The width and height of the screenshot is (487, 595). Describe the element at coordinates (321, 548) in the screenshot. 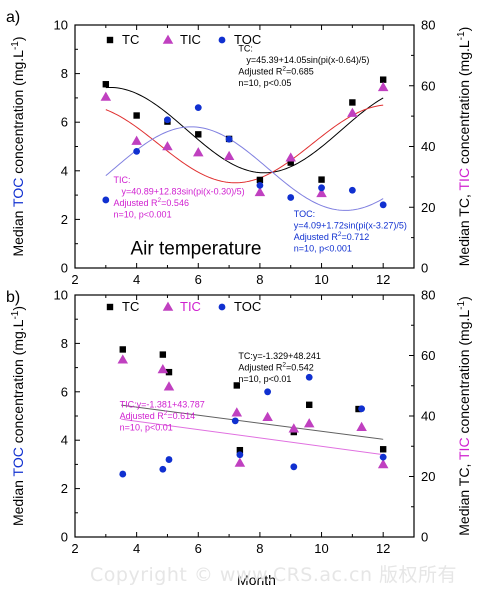

I see `x-tick-label: 10` at that location.